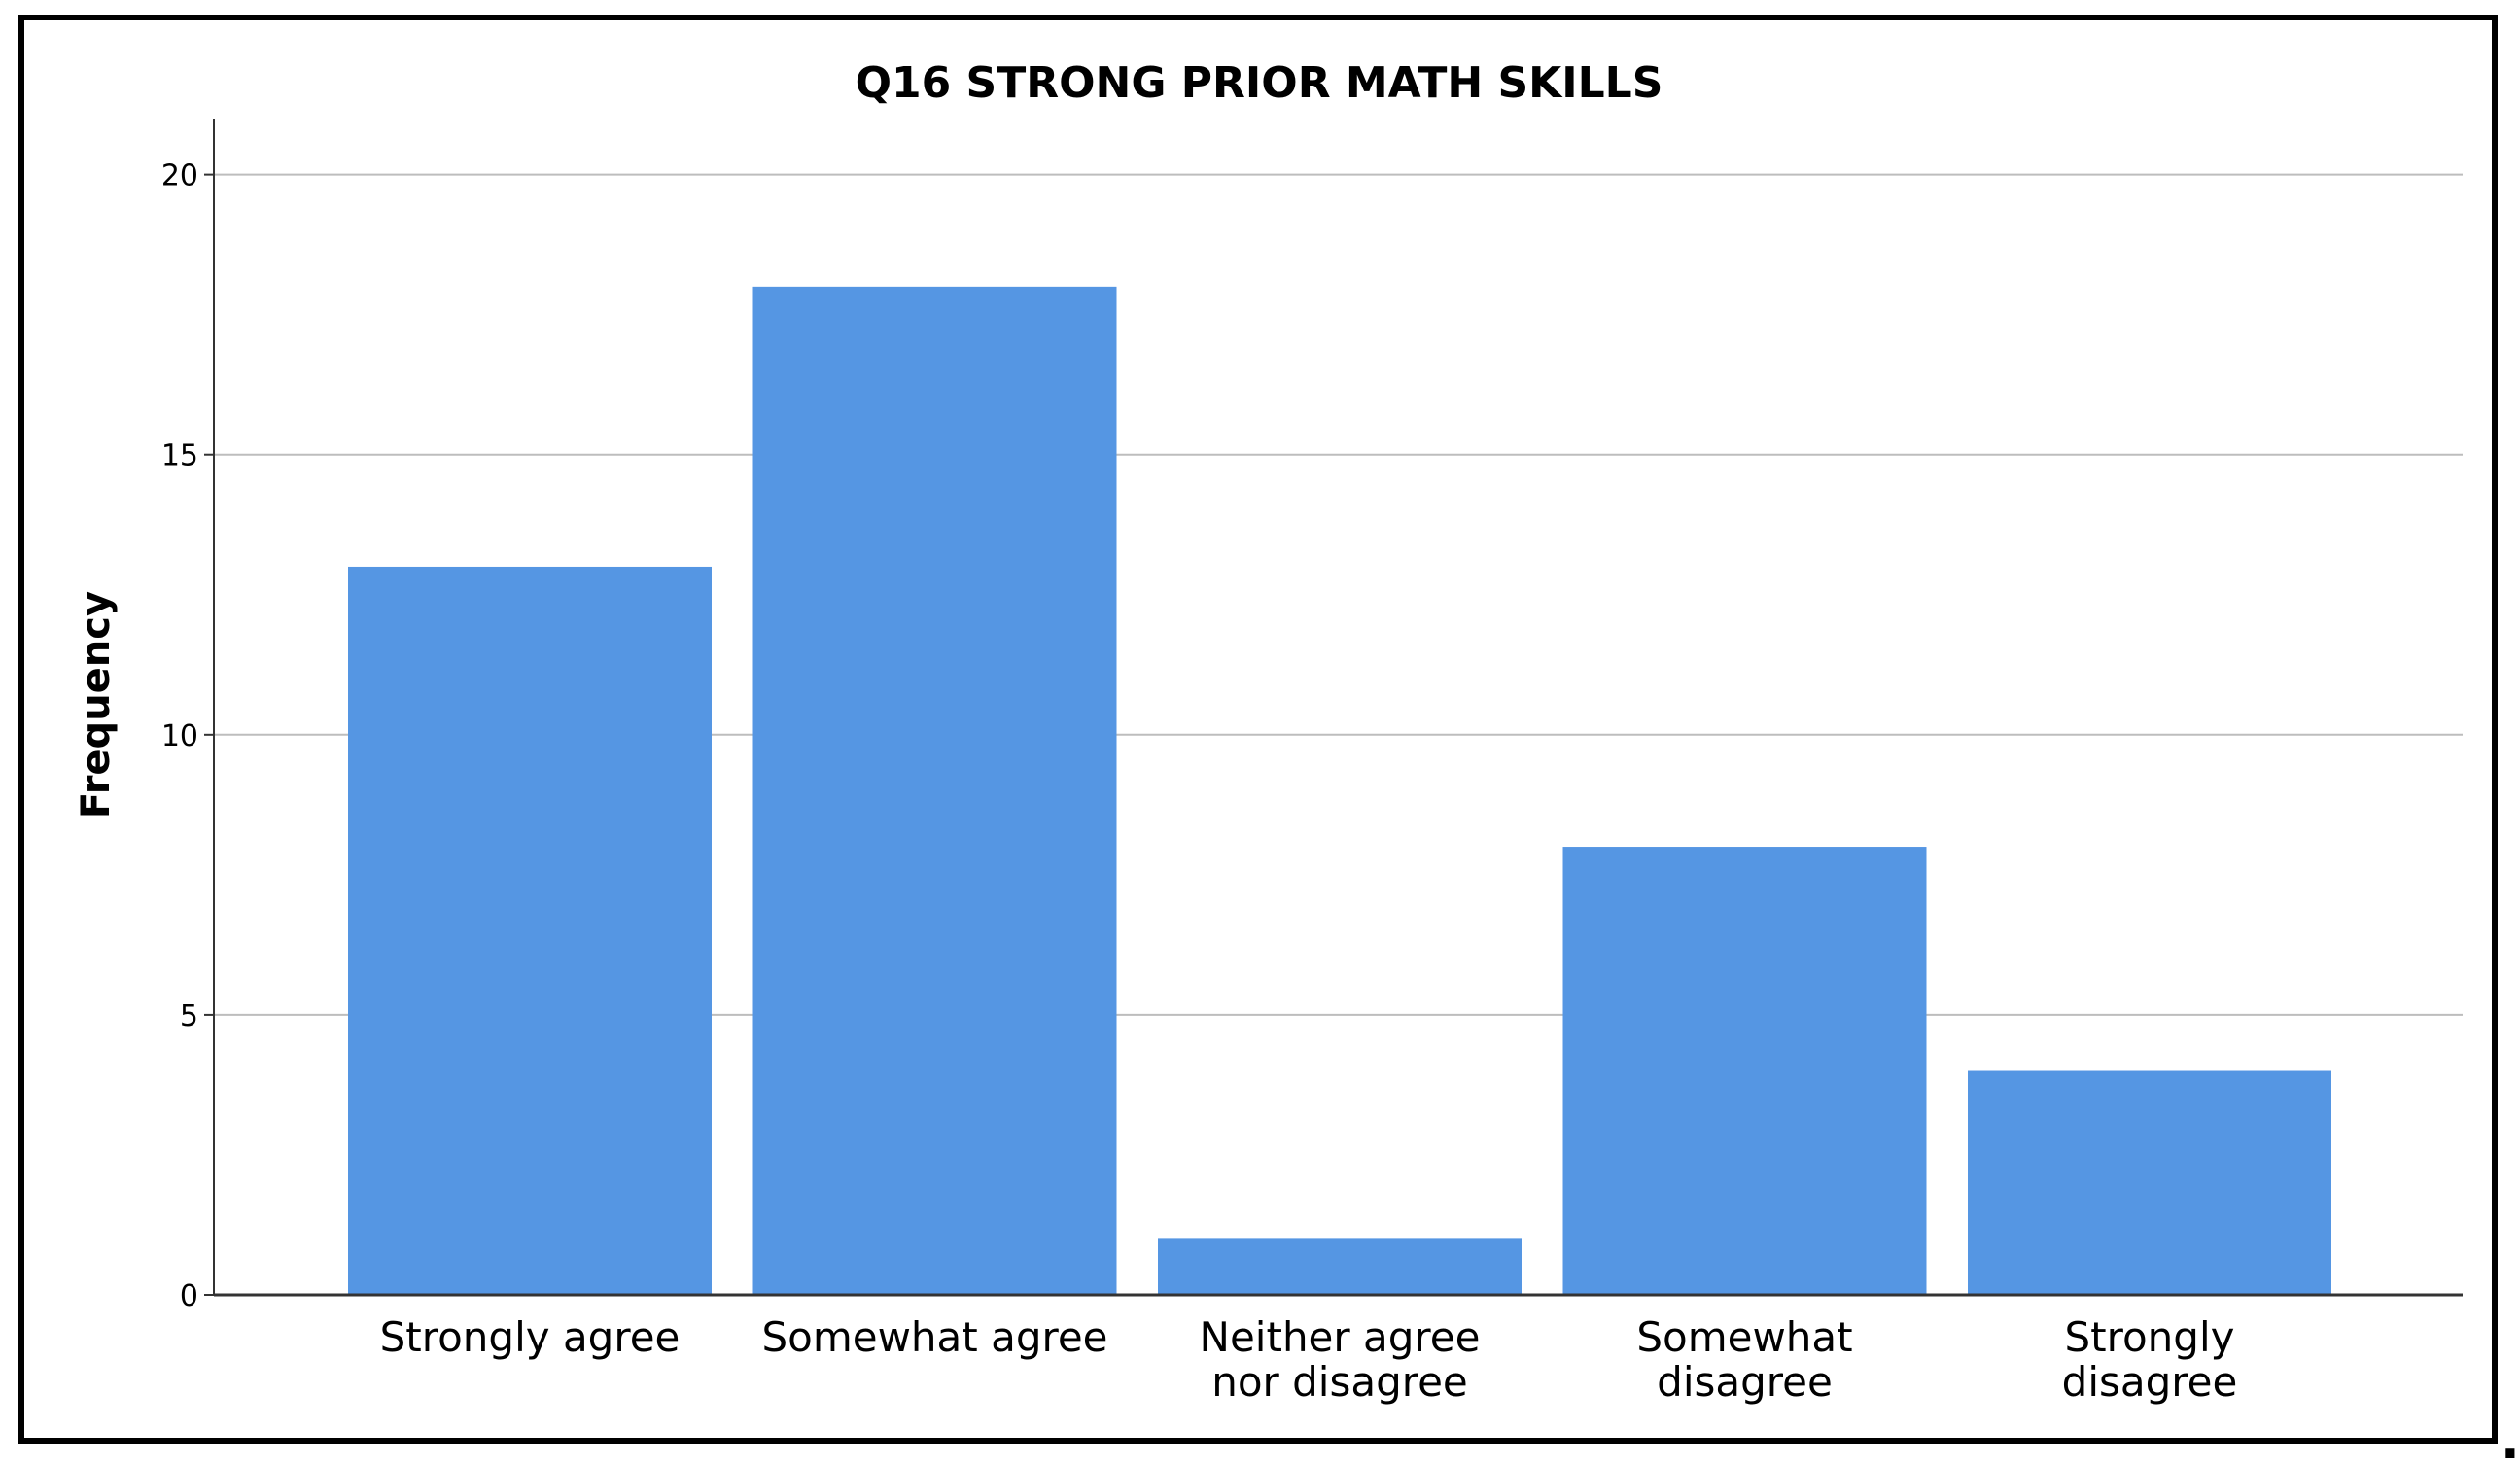 This screenshot has width=2520, height=1464. What do you see at coordinates (1339, 1382) in the screenshot?
I see `x-tick-label-line: nor disagree` at bounding box center [1339, 1382].